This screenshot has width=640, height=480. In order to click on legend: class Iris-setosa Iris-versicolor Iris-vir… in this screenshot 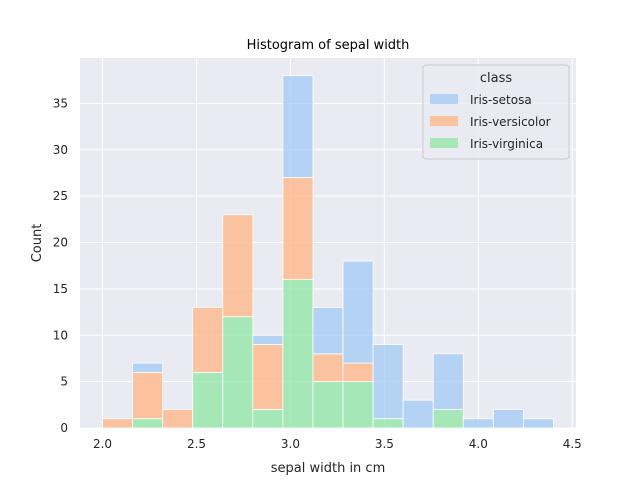, I will do `click(496, 112)`.